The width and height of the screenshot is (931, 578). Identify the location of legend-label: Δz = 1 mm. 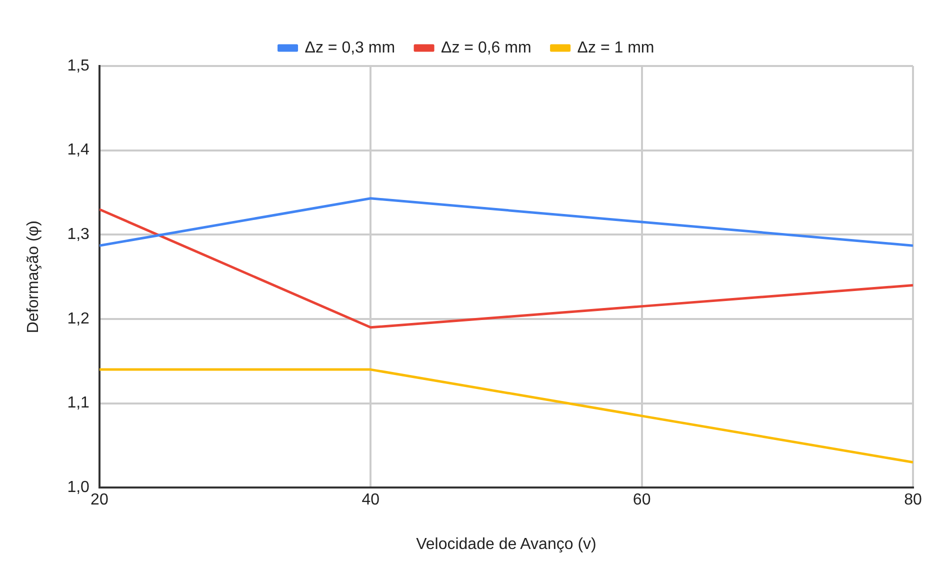
(615, 47).